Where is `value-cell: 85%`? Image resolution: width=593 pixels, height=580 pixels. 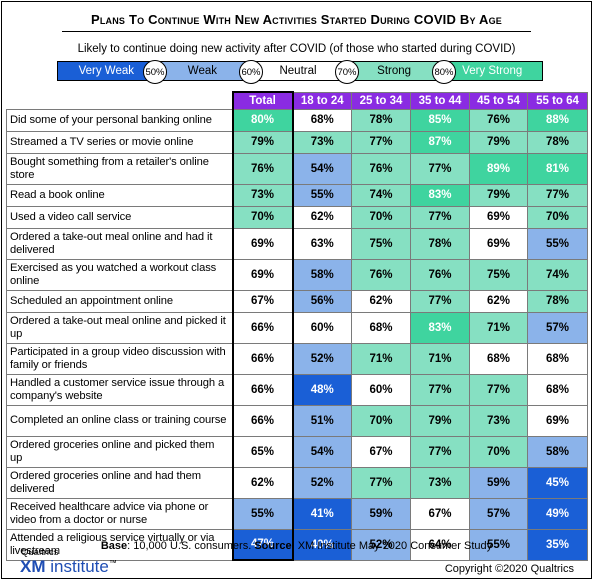 value-cell: 85% is located at coordinates (440, 120).